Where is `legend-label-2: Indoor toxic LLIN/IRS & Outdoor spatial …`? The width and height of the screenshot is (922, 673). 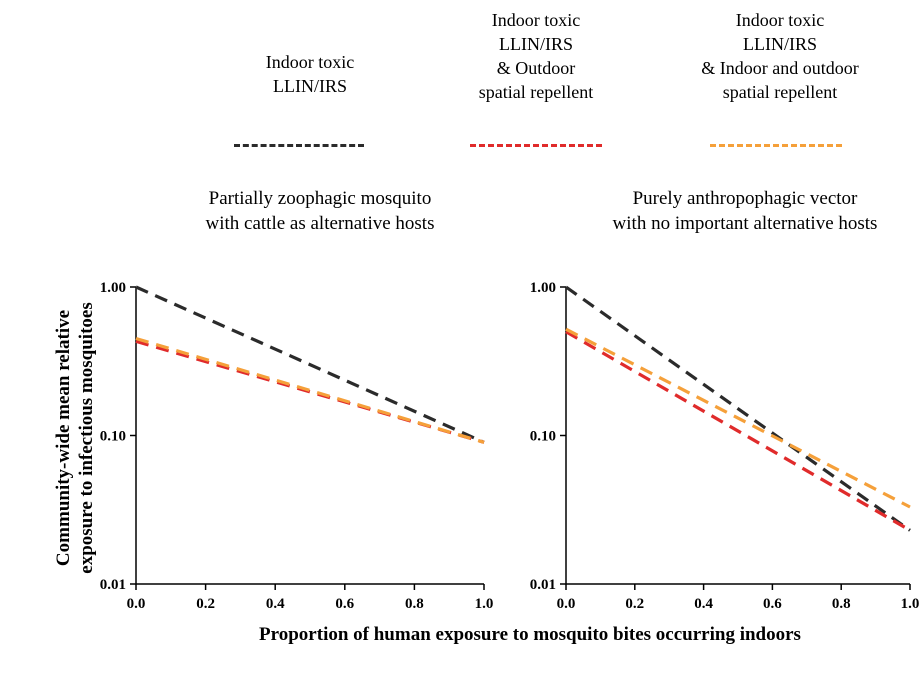
legend-label-2: Indoor toxic LLIN/IRS & Outdoor spatial … is located at coordinates (536, 56).